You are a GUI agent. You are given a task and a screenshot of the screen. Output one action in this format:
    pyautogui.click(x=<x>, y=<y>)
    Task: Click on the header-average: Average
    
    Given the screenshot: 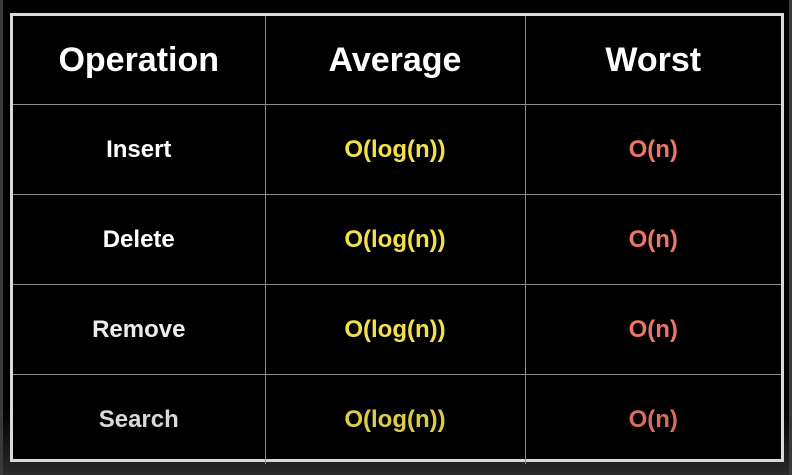 What is the action you would take?
    pyautogui.click(x=395, y=60)
    